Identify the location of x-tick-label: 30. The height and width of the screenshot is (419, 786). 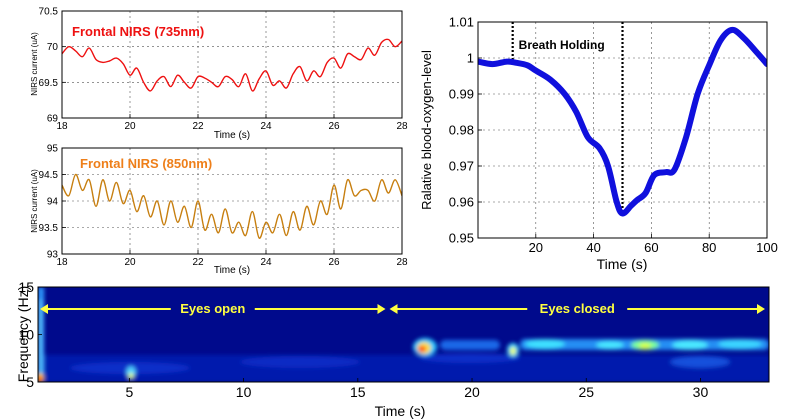
(701, 392).